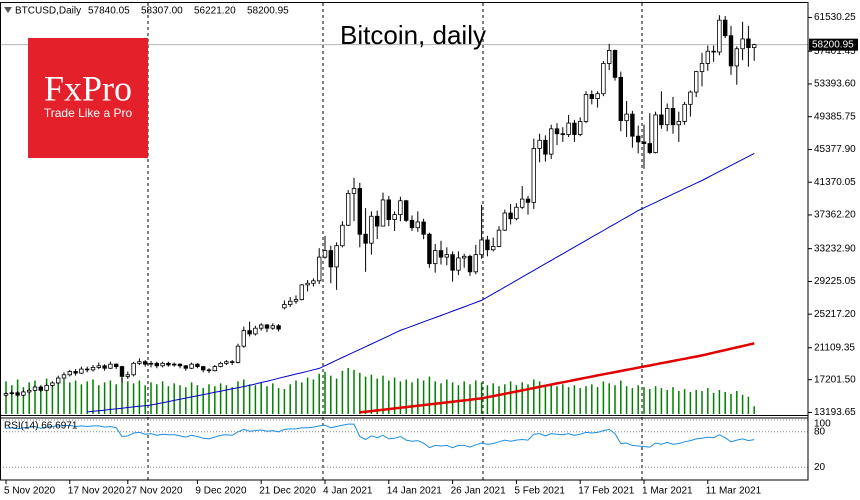 The height and width of the screenshot is (500, 860). Describe the element at coordinates (835, 412) in the screenshot. I see `y-tick-label: 13193.65` at that location.